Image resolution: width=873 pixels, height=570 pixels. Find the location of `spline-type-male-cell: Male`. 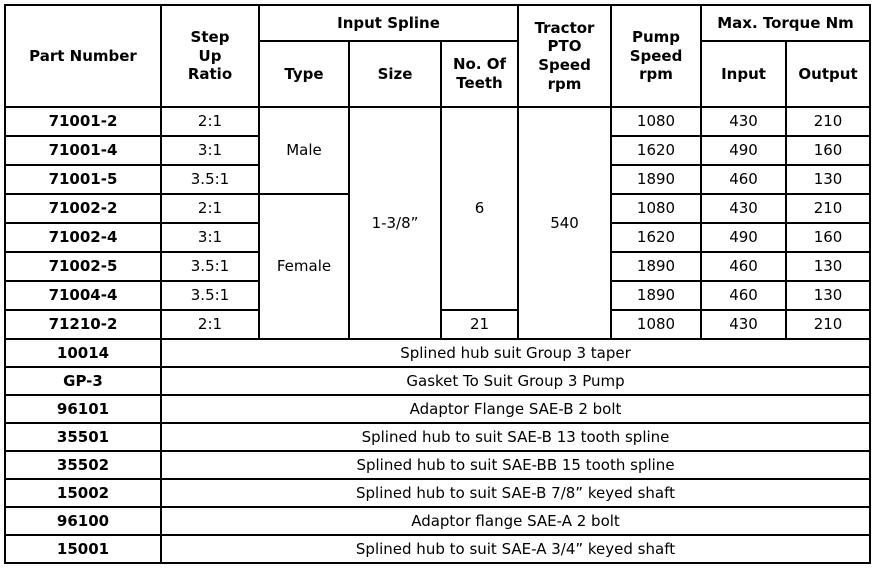

spline-type-male-cell: Male is located at coordinates (304, 150).